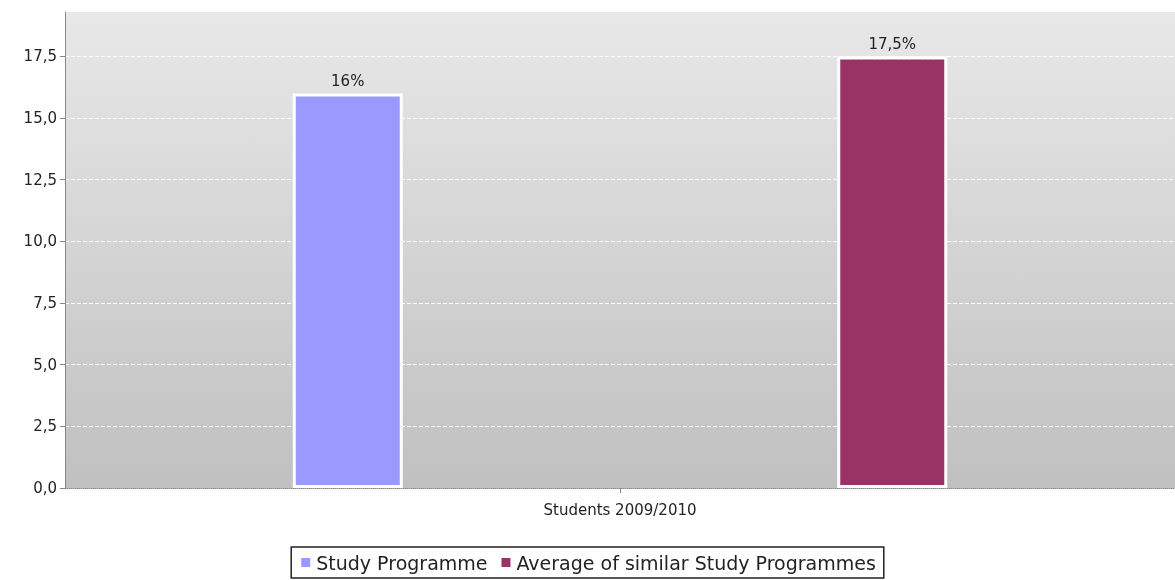  Describe the element at coordinates (348, 80) in the screenshot. I see `data-label: 16%` at that location.